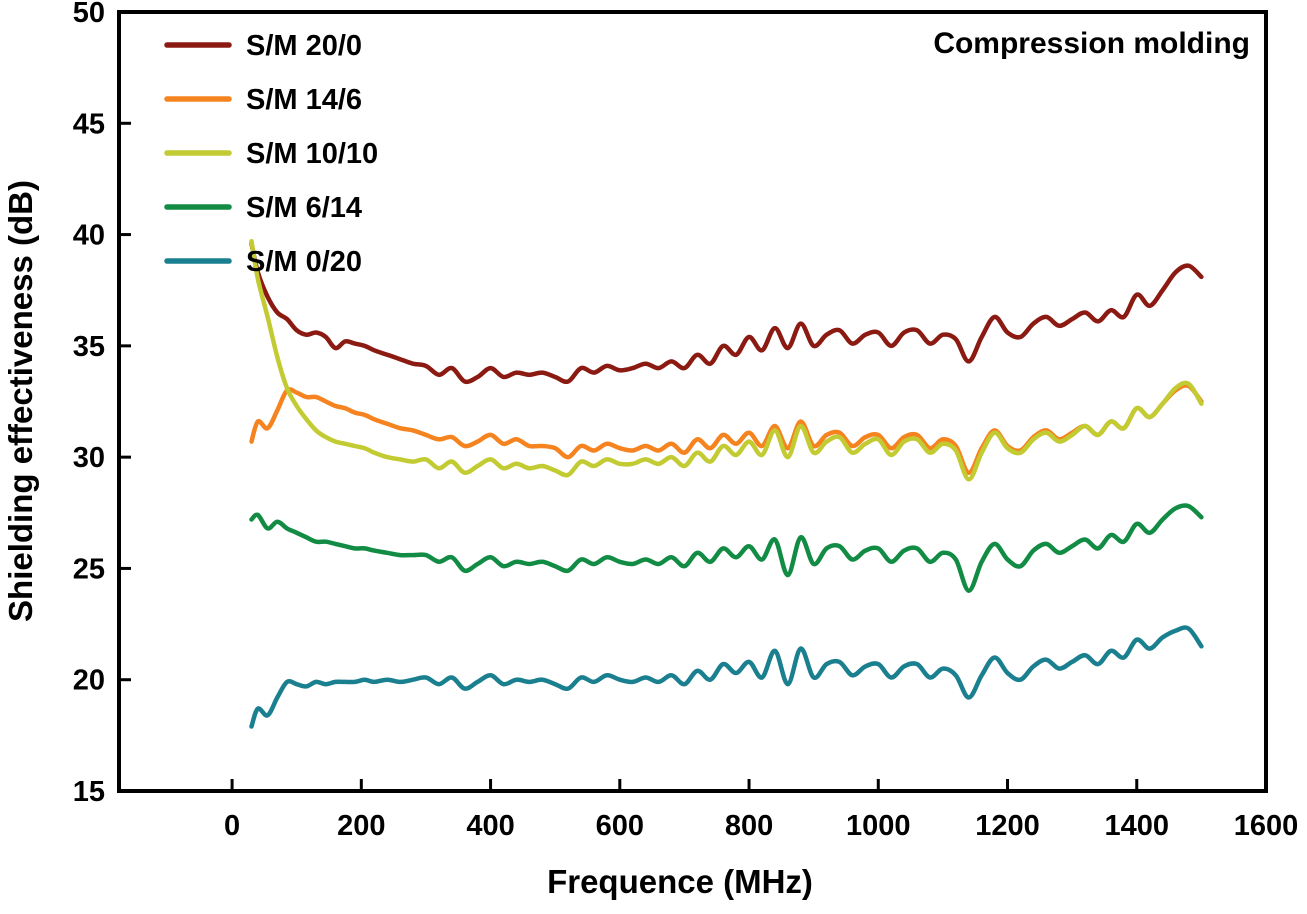  What do you see at coordinates (680, 881) in the screenshot?
I see `x-axis-title: Frequence (MHz)` at bounding box center [680, 881].